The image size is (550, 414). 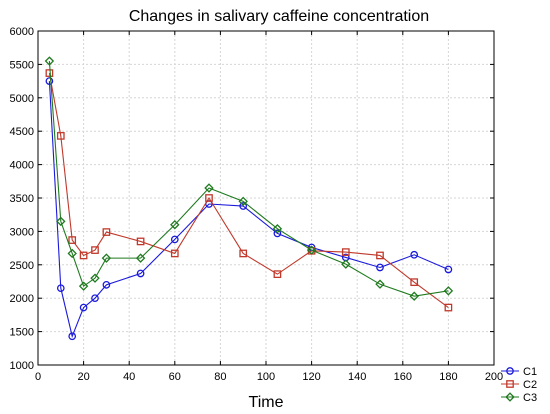 What do you see at coordinates (519, 398) in the screenshot?
I see `legend-item-c3: C3` at bounding box center [519, 398].